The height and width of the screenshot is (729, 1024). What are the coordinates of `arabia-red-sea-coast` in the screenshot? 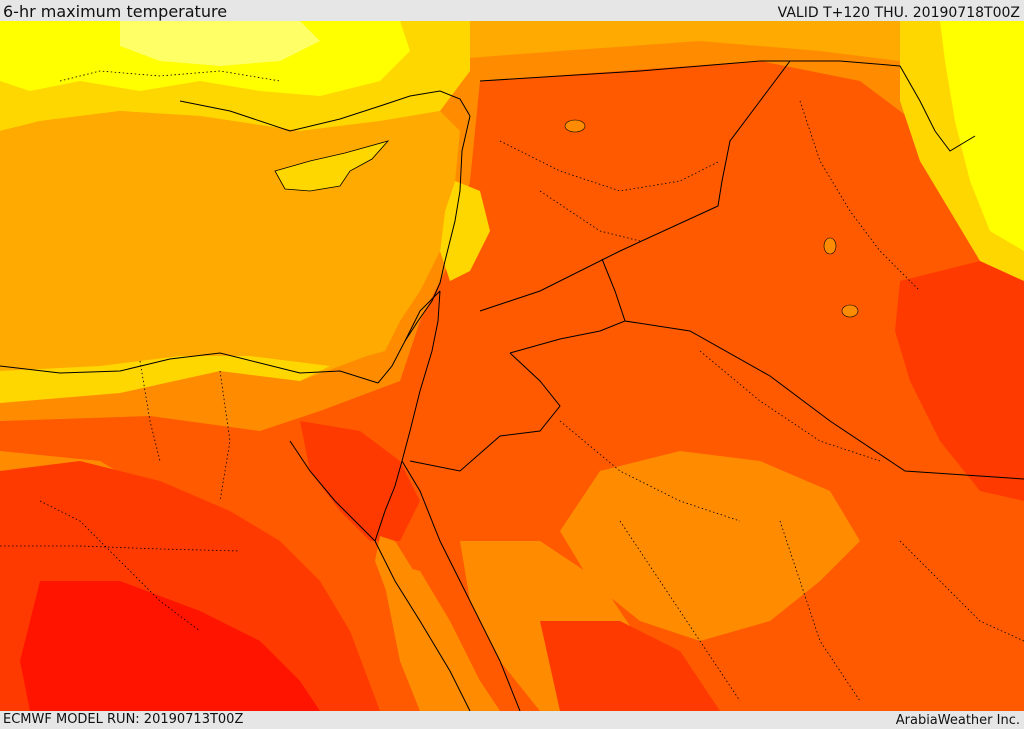 It's located at (461, 585).